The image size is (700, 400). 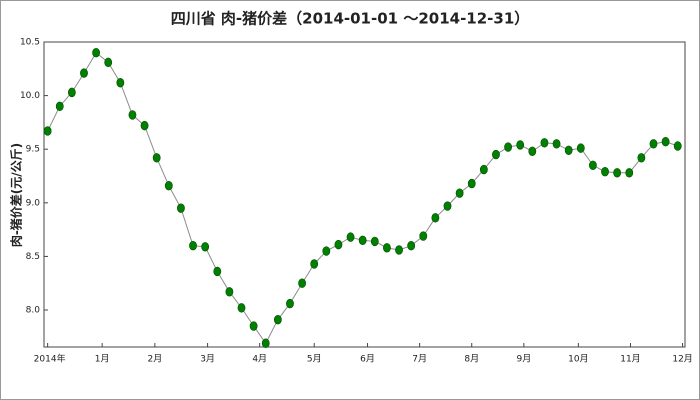 What do you see at coordinates (523, 359) in the screenshot?
I see `x-tick-label: 9月` at bounding box center [523, 359].